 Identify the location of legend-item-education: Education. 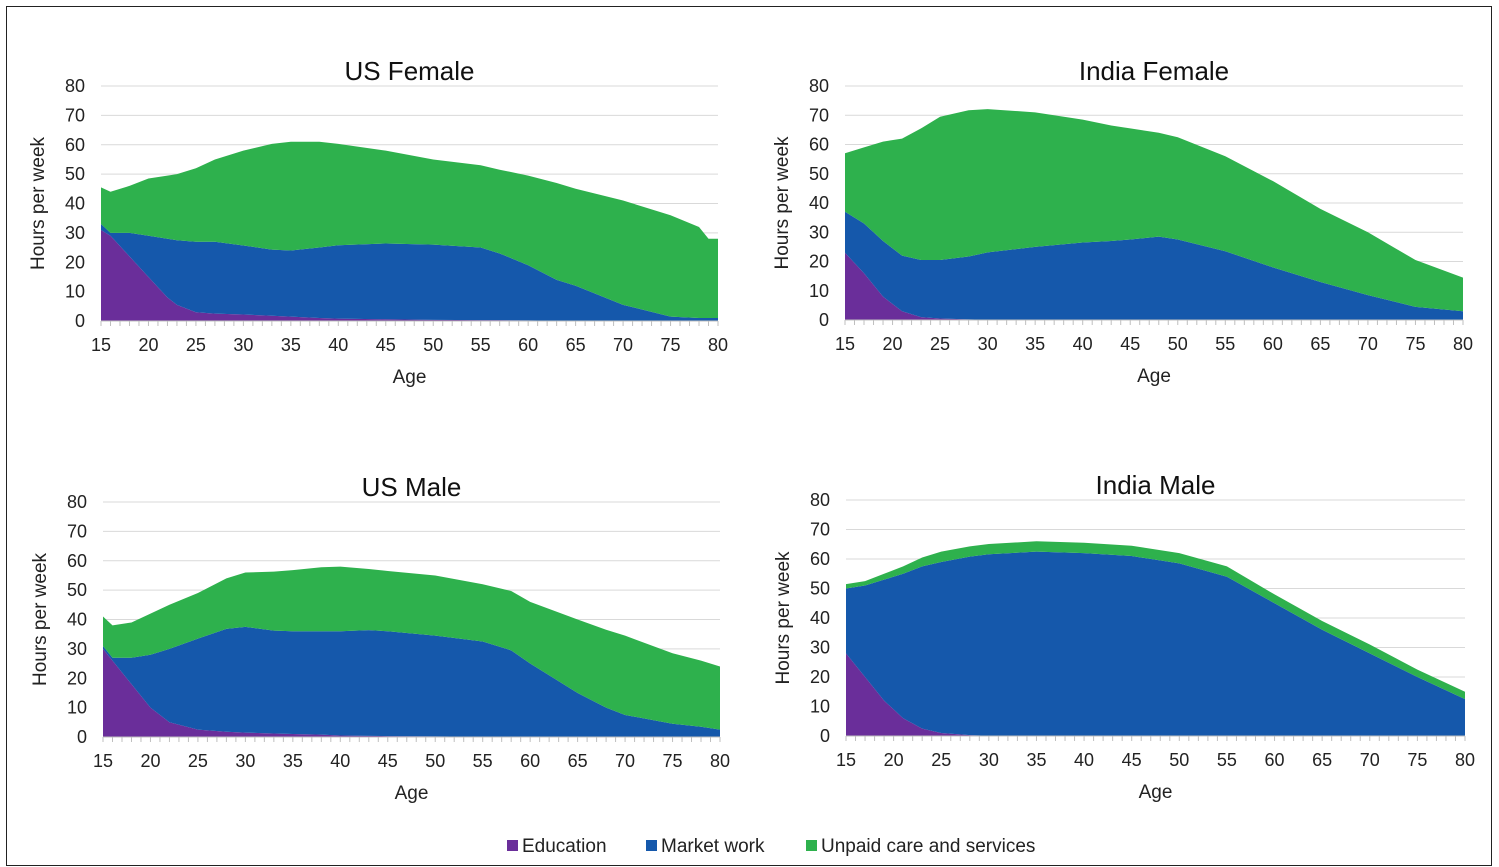
(557, 846).